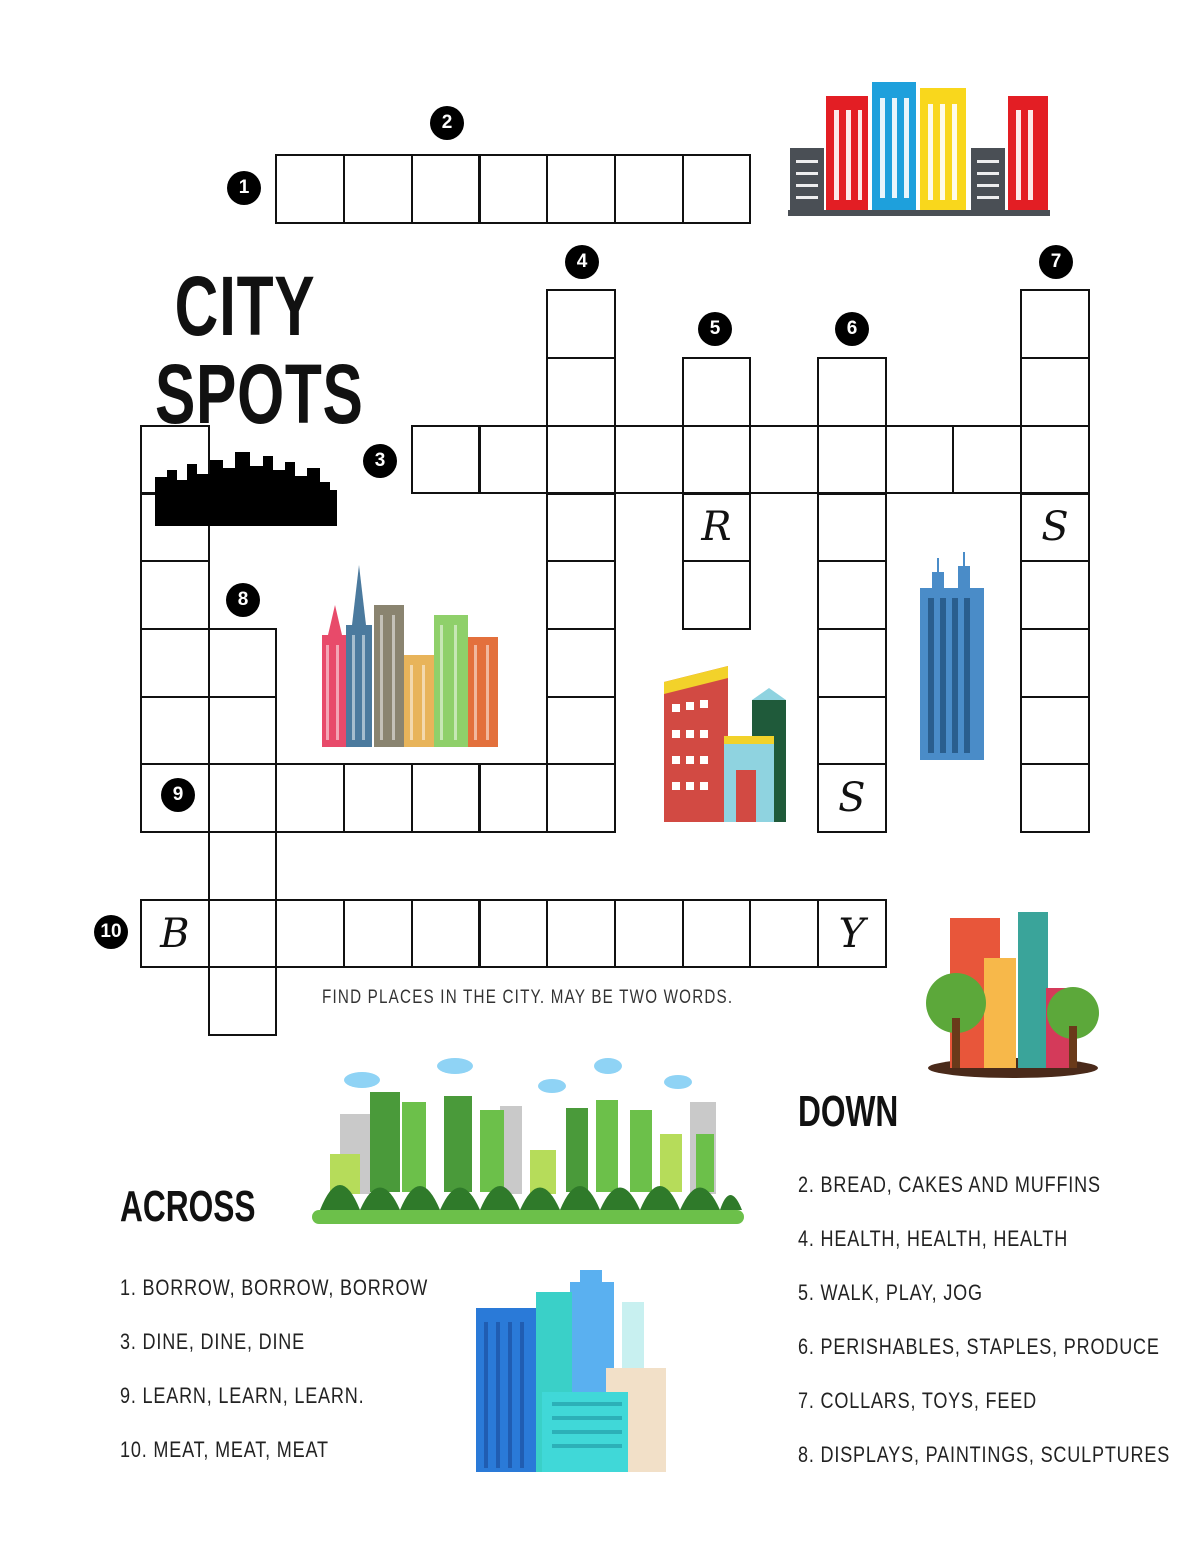 The image size is (1200, 1553). I want to click on clue-down-8: 8. DISPLAYS, PAINTINGS, SCULPTURES, so click(984, 1454).